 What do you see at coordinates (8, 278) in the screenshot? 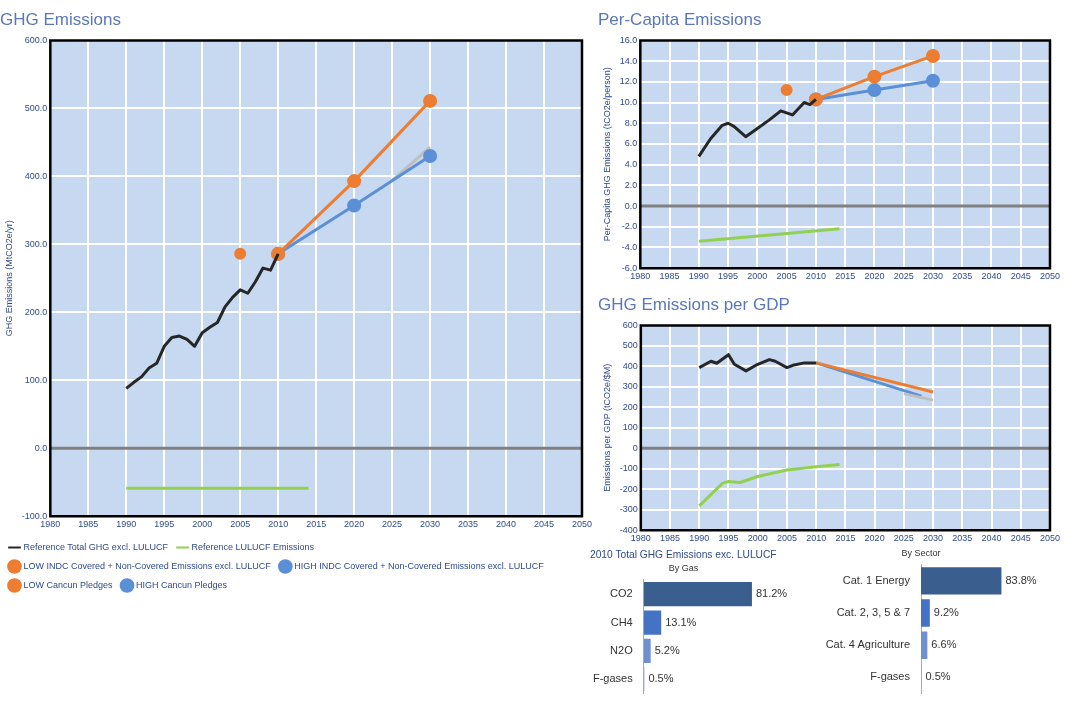
I see `y-axis-title: GHG Emissions (MtCO2e/yr)` at bounding box center [8, 278].